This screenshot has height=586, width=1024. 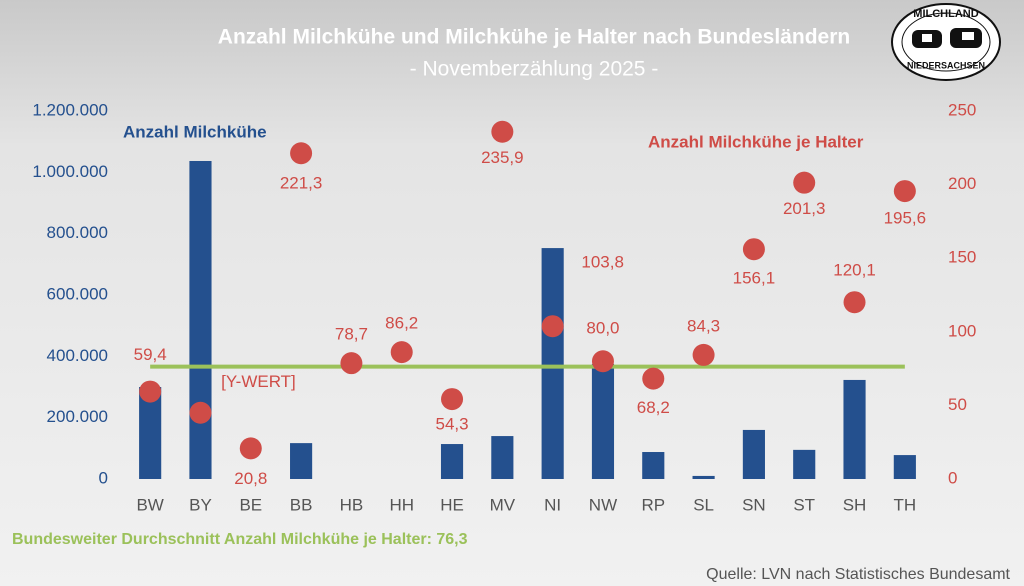 I want to click on y-tick-label: 400.000, so click(x=77, y=355).